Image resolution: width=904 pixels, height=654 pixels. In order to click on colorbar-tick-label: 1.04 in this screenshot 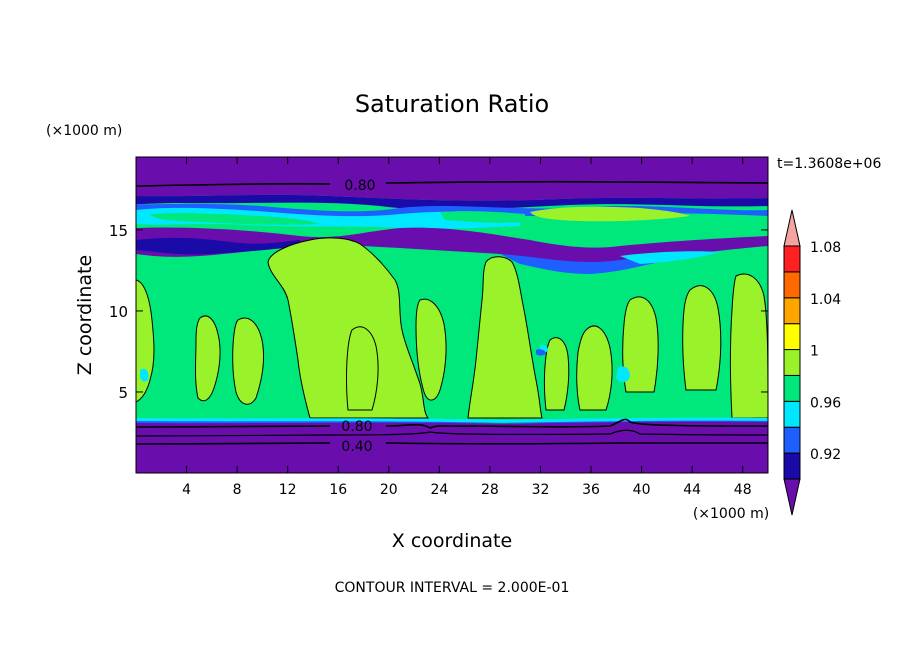, I will do `click(825, 300)`.